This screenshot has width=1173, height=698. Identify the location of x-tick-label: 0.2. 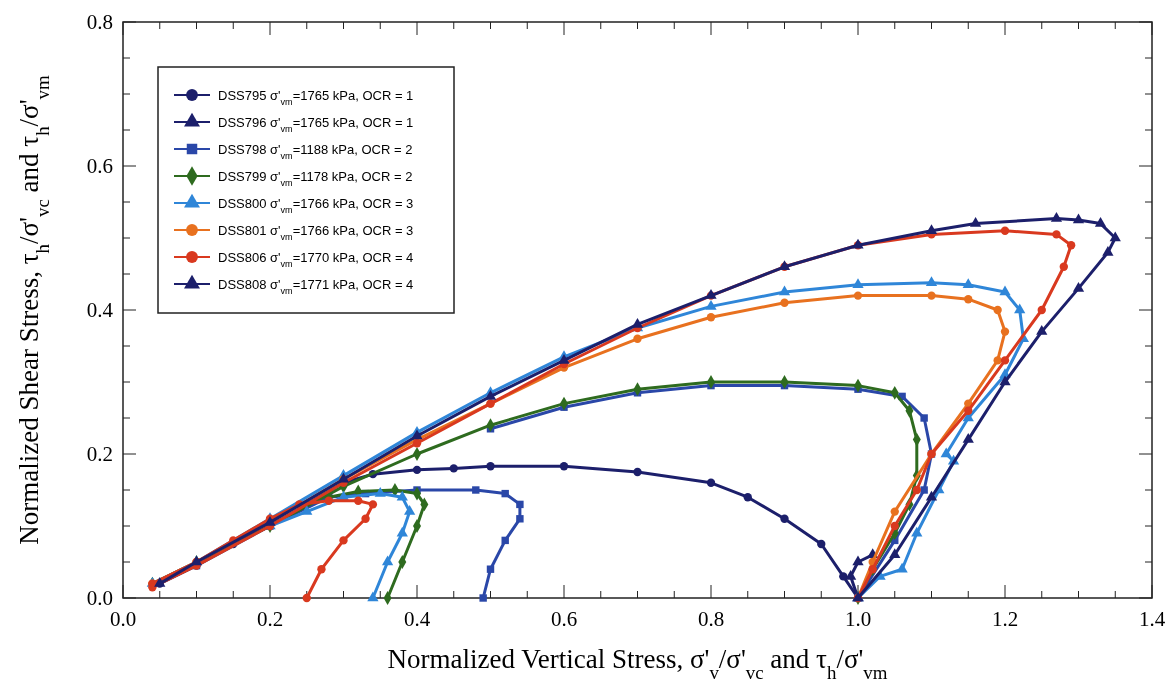
(270, 619).